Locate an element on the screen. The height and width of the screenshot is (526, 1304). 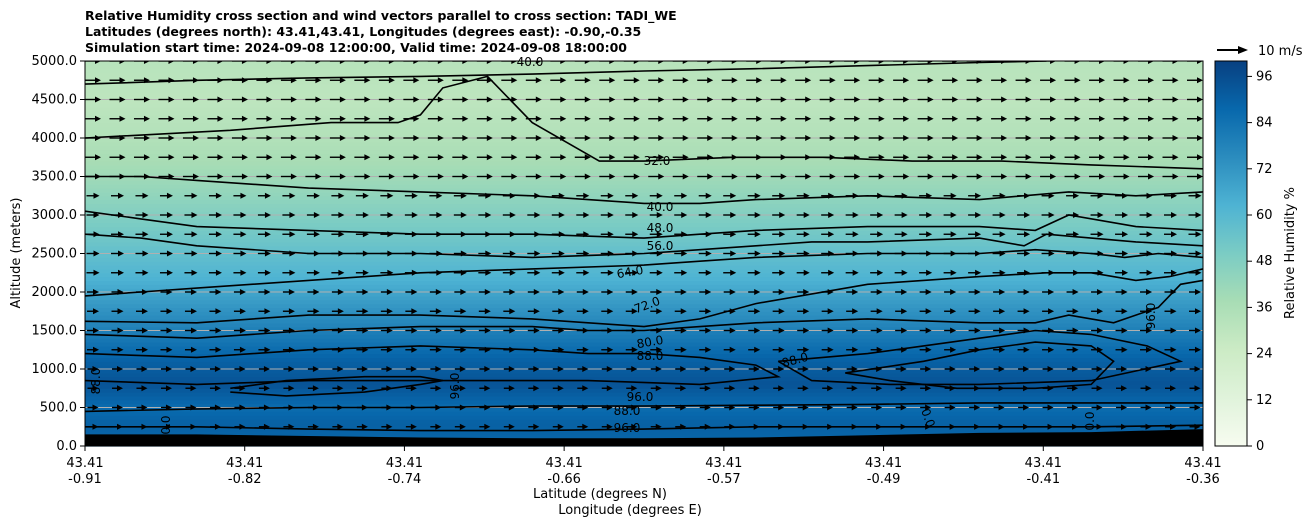
x-tick-label-lon: -0.91 is located at coordinates (85, 479).